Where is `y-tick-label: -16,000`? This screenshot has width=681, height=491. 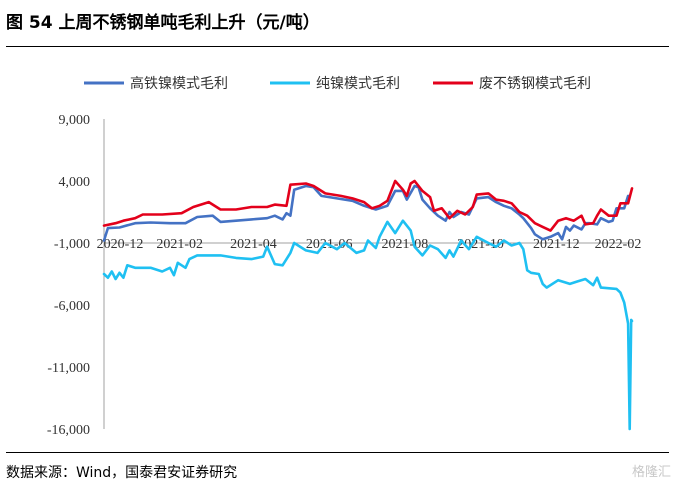
y-tick-label: -16,000 is located at coordinates (68, 430).